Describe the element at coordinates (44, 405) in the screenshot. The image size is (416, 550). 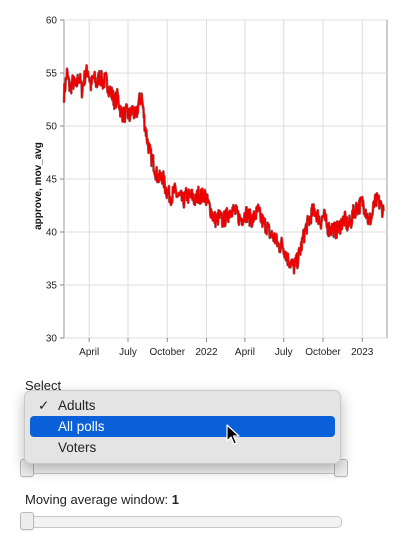
I see `checkmark-icon: ✓` at that location.